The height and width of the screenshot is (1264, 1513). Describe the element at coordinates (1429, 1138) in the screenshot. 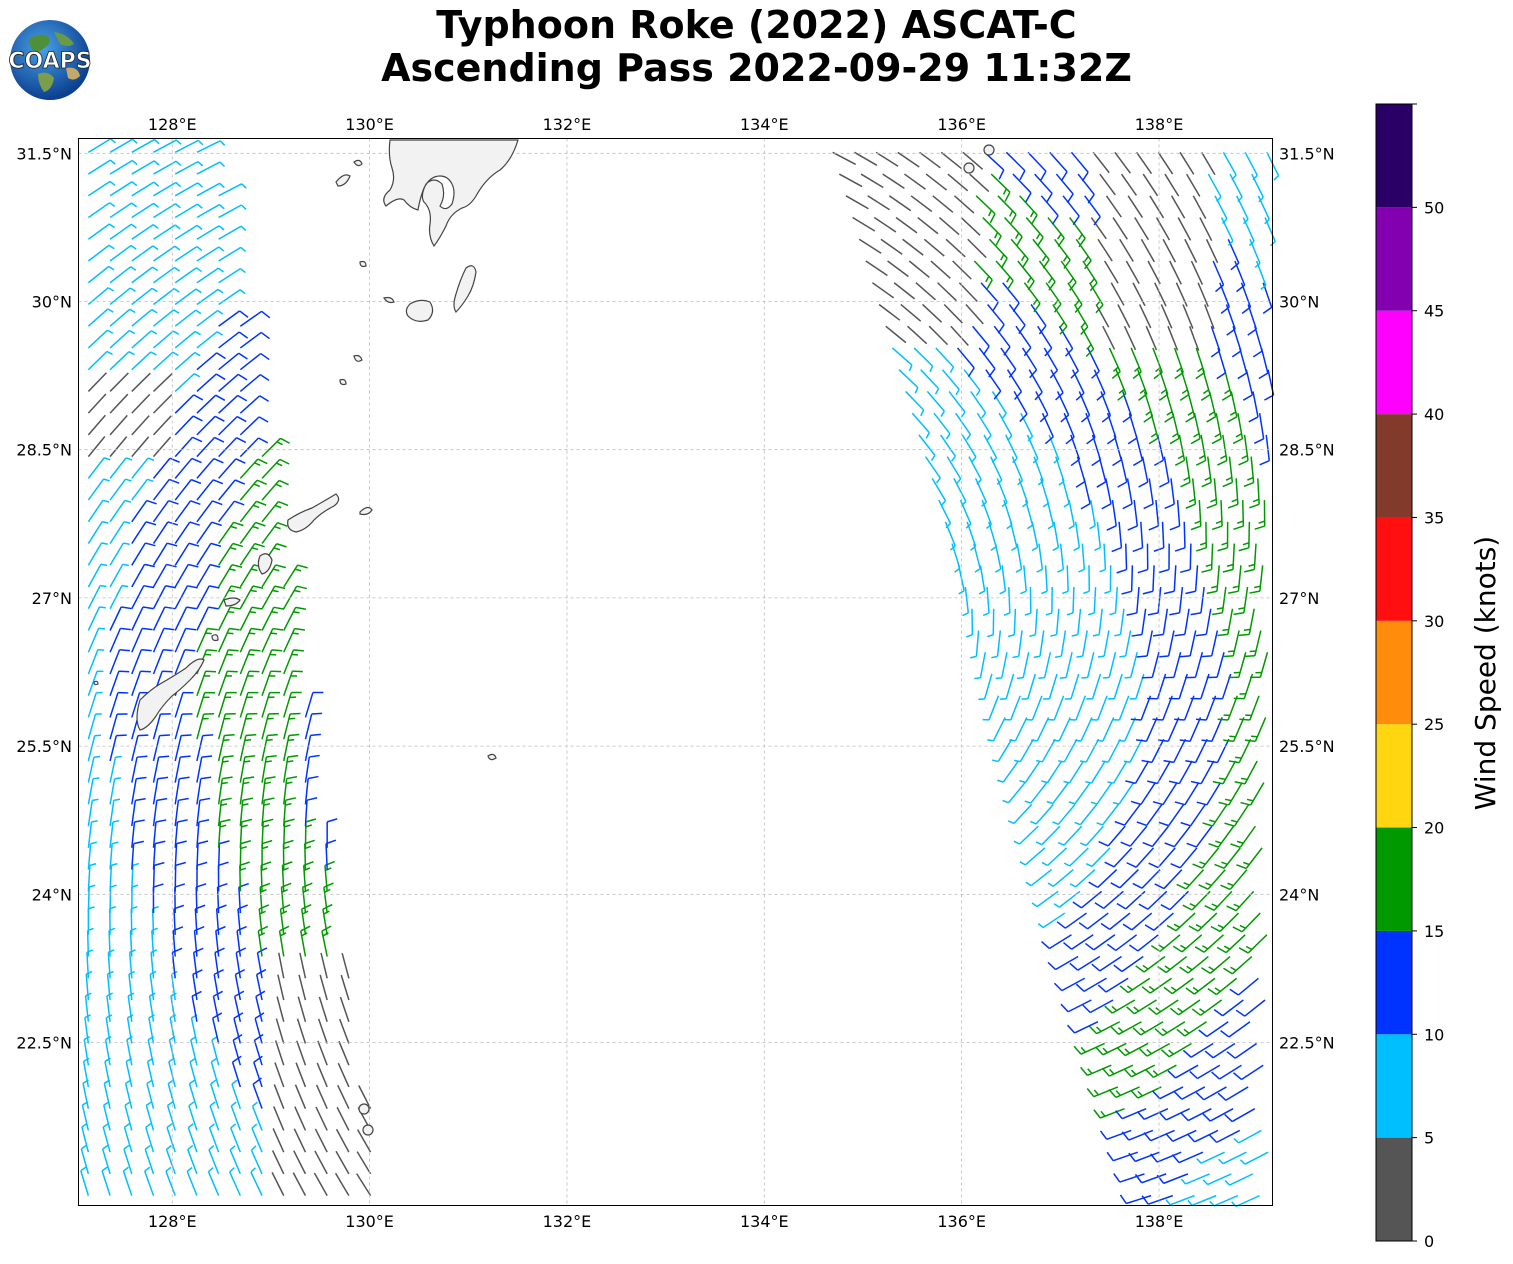

I see `colorbar-tick-label: 5` at that location.